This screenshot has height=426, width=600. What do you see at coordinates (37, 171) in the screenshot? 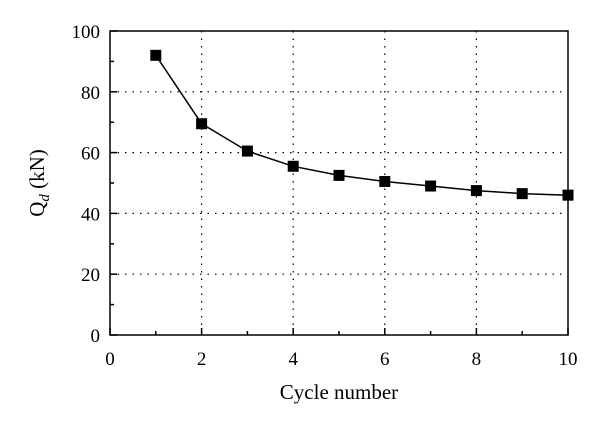
I see `y-axis-title-unit: (kN)` at bounding box center [37, 171].